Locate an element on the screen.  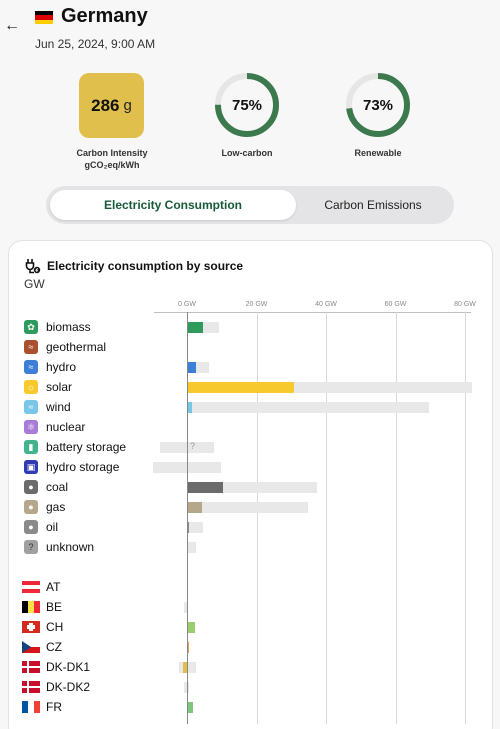
exchange-row-be: BE is located at coordinates (250, 607).